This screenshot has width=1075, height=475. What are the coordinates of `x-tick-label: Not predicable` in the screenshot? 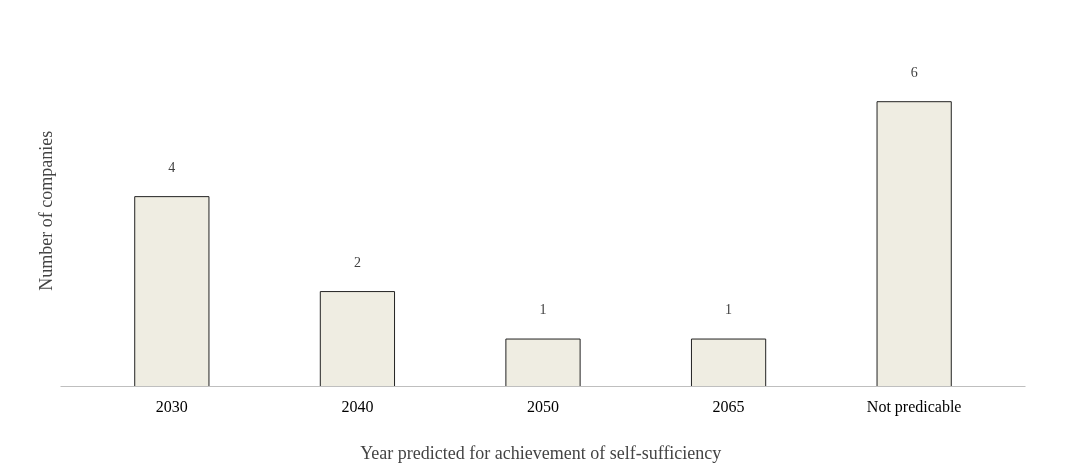 It's located at (914, 406).